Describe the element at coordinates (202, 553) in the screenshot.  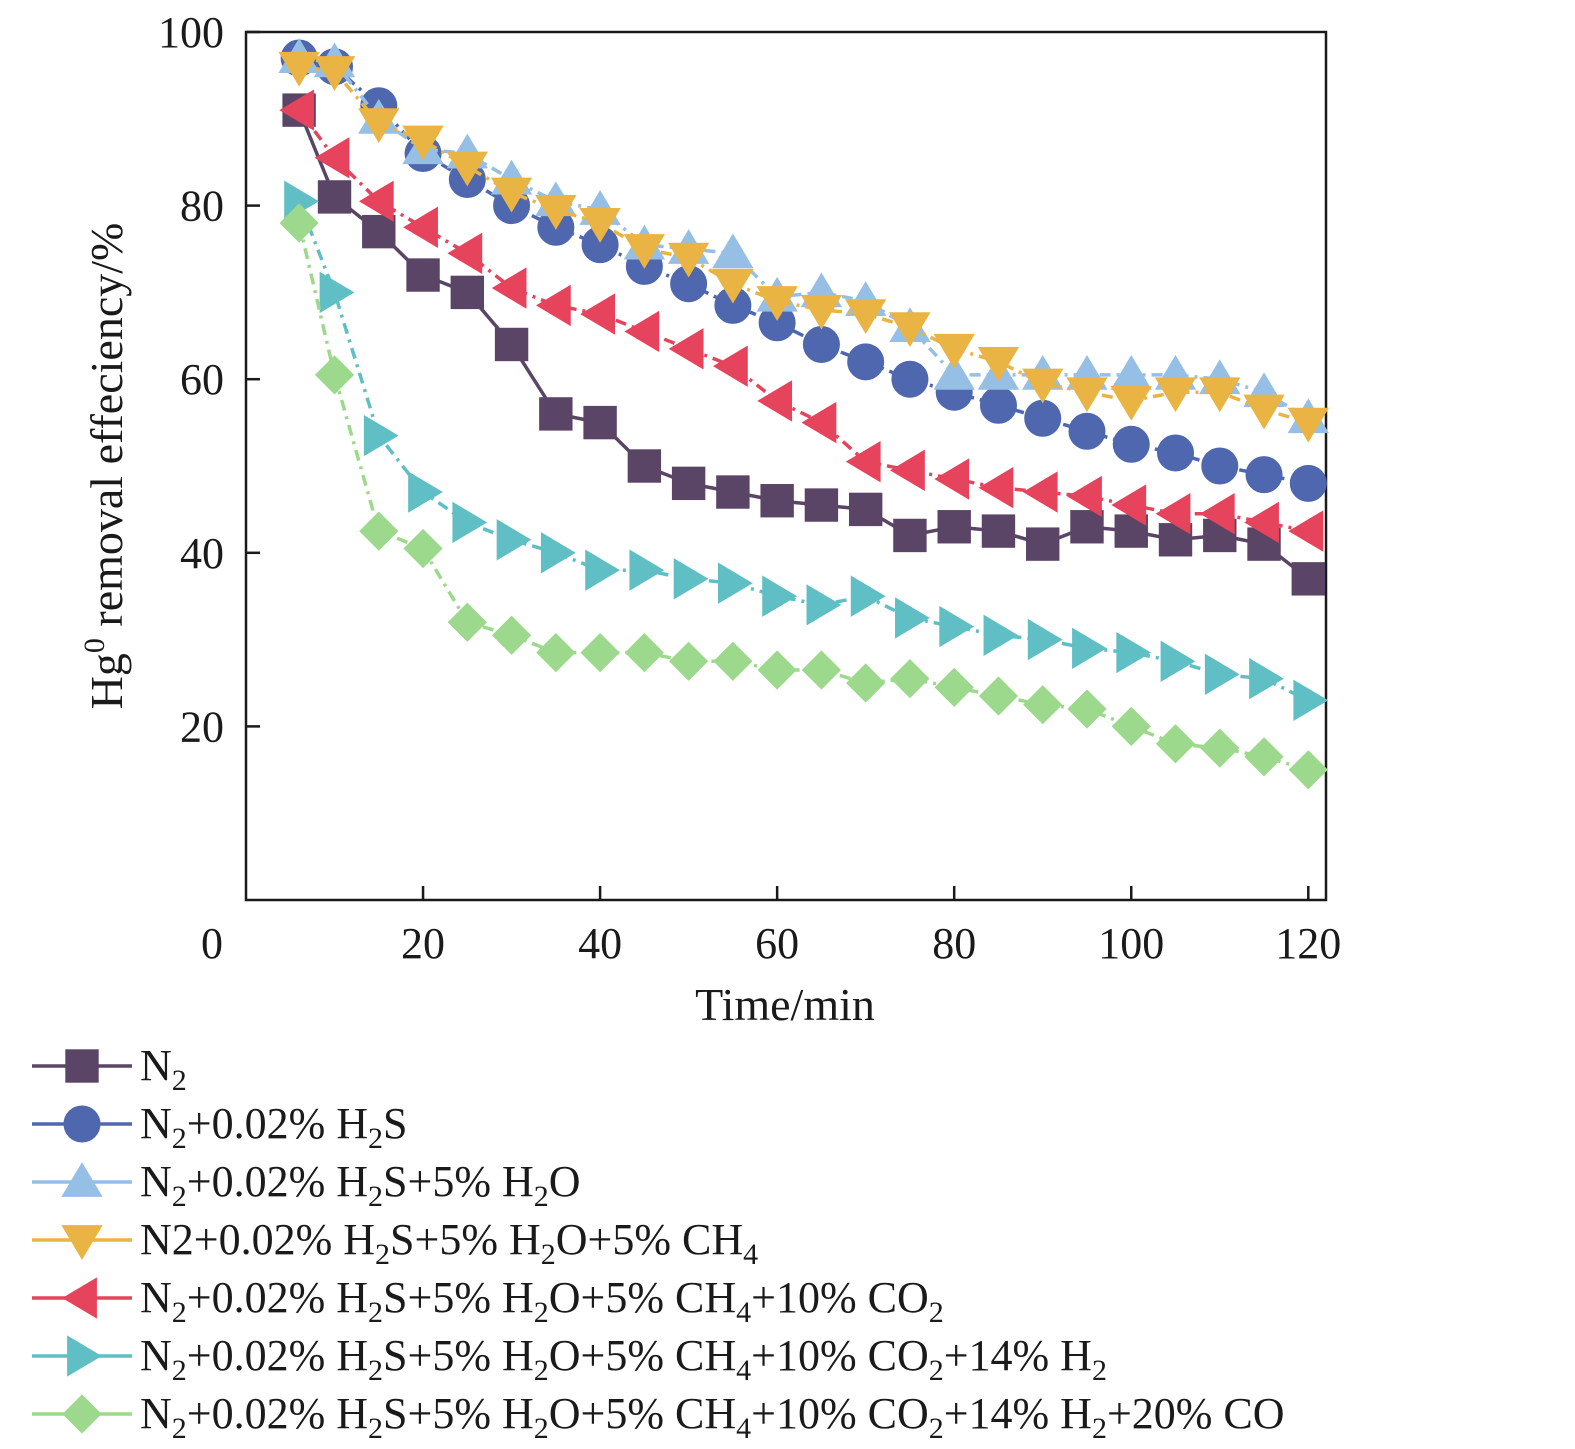
I see `y-tick-label: 40` at that location.